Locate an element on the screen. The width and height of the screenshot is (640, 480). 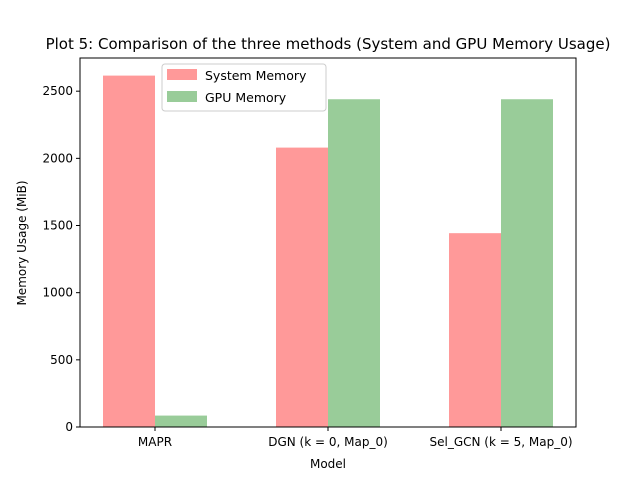
y-axis-label: Memory Usage (MiB) is located at coordinates (22, 242).